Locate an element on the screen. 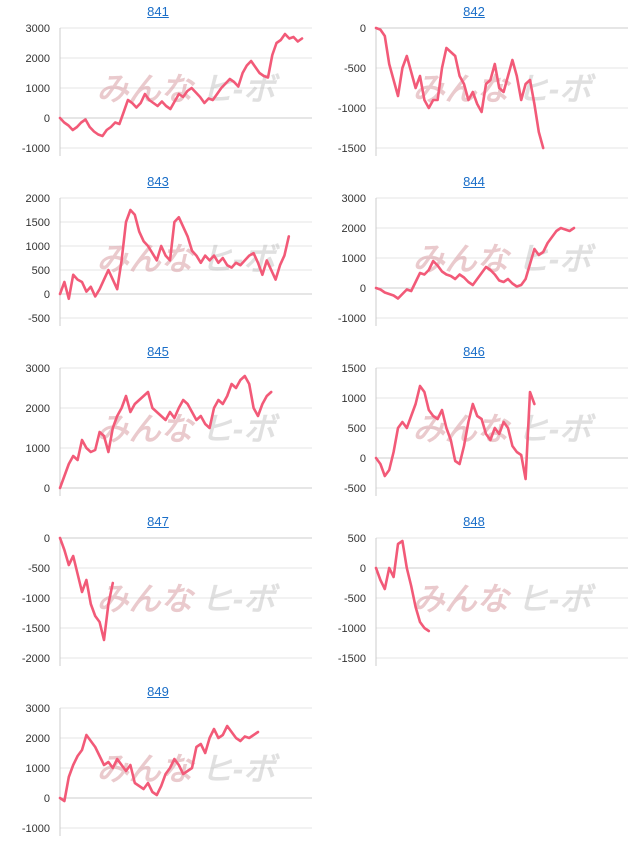  chart-title-link: 849 is located at coordinates (158, 691).